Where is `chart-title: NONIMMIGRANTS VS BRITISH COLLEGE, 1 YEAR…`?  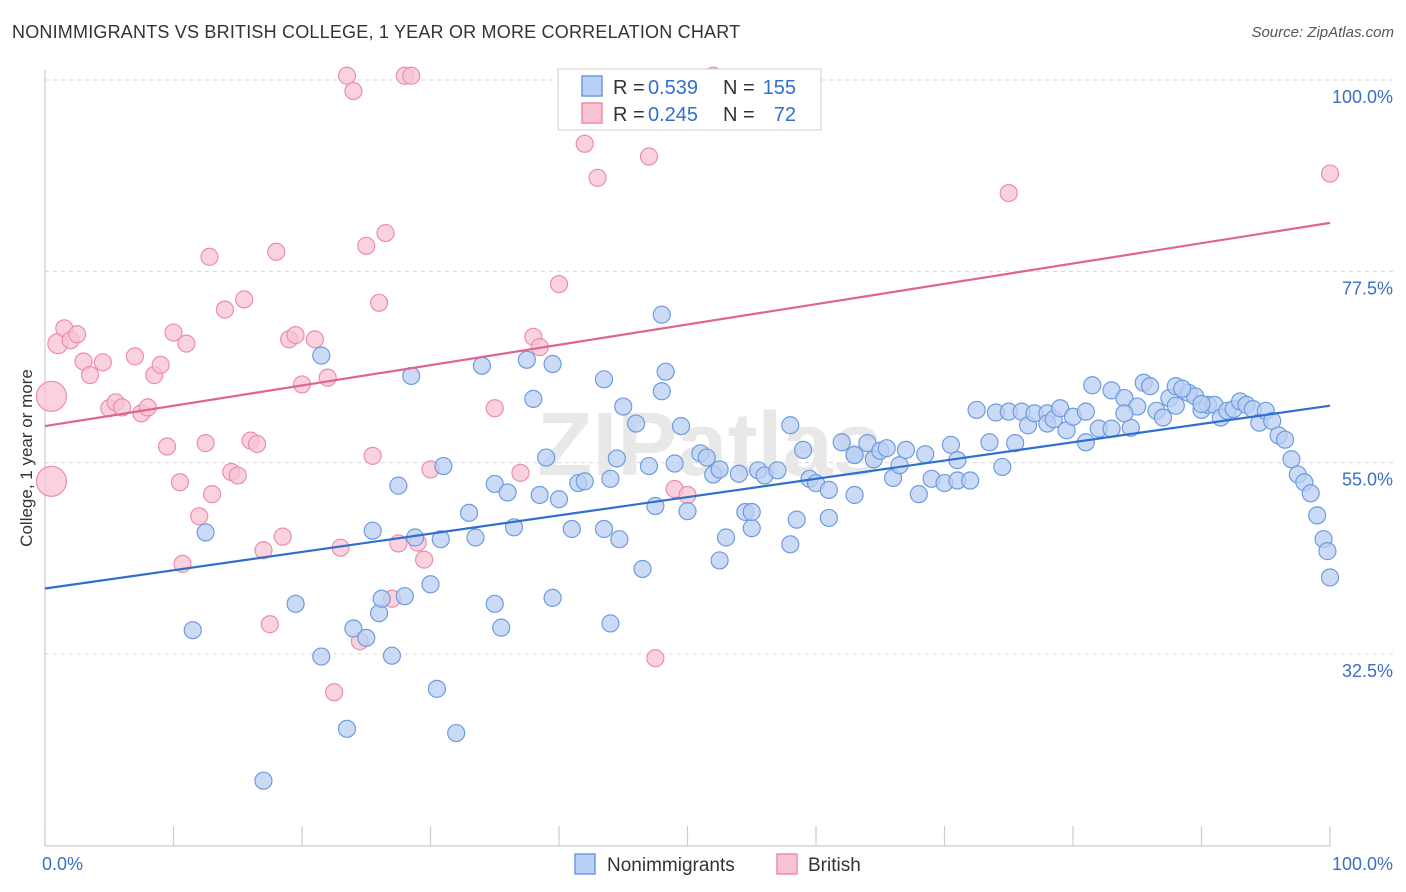 chart-title: NONIMMIGRANTS VS BRITISH COLLEGE, 1 YEAR… is located at coordinates (376, 32).